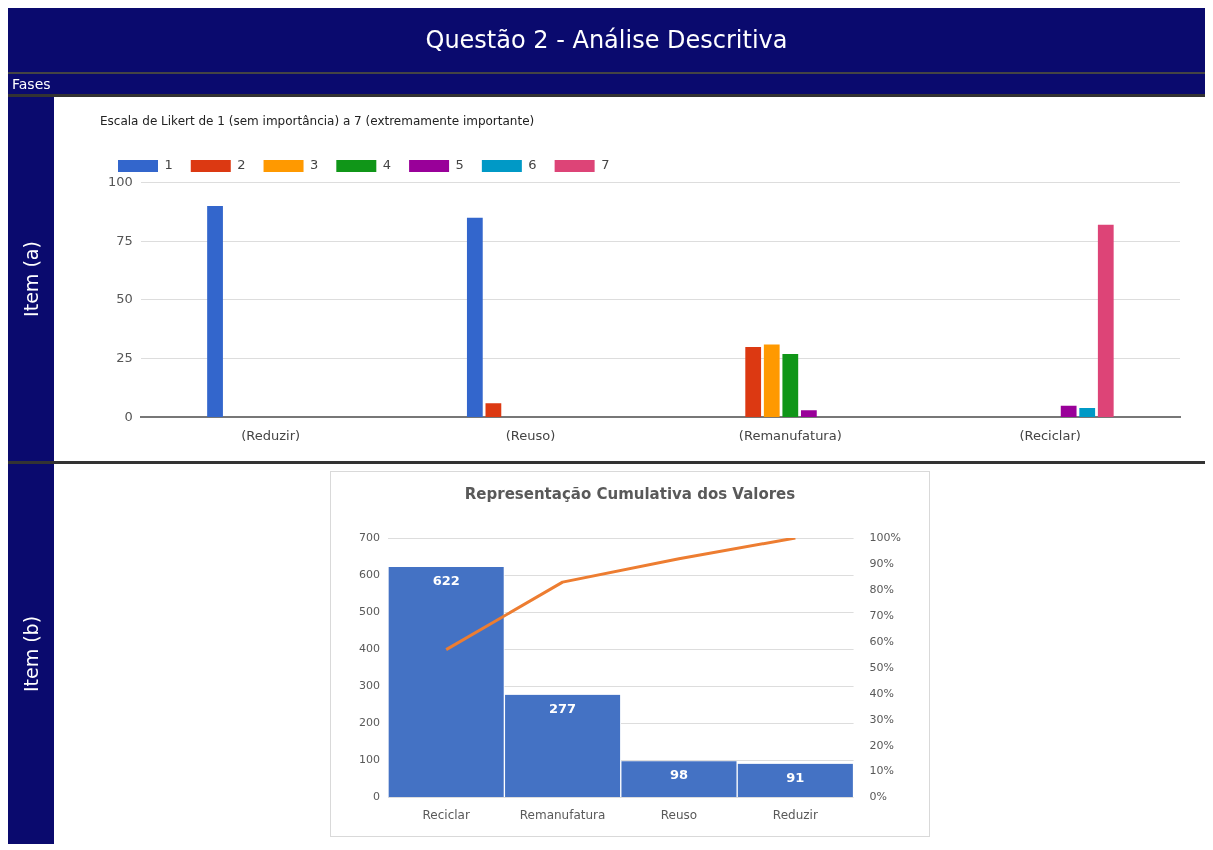 The height and width of the screenshot is (850, 1213). I want to click on legend-label: 1, so click(168, 165).